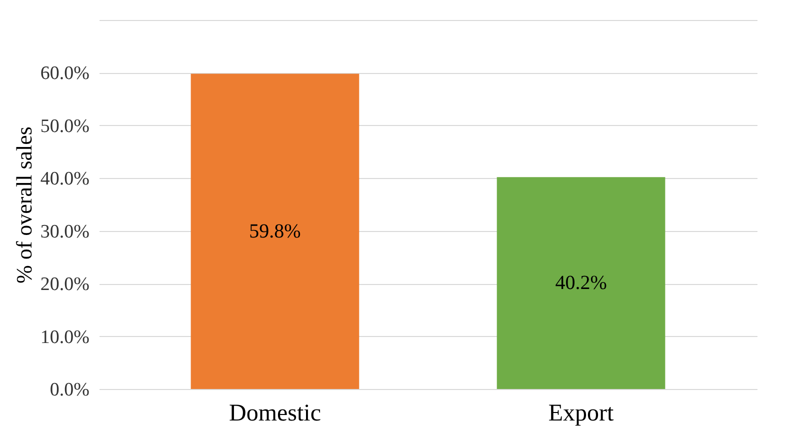 The height and width of the screenshot is (435, 787). What do you see at coordinates (65, 285) in the screenshot?
I see `y-tick-label: 20.0%` at bounding box center [65, 285].